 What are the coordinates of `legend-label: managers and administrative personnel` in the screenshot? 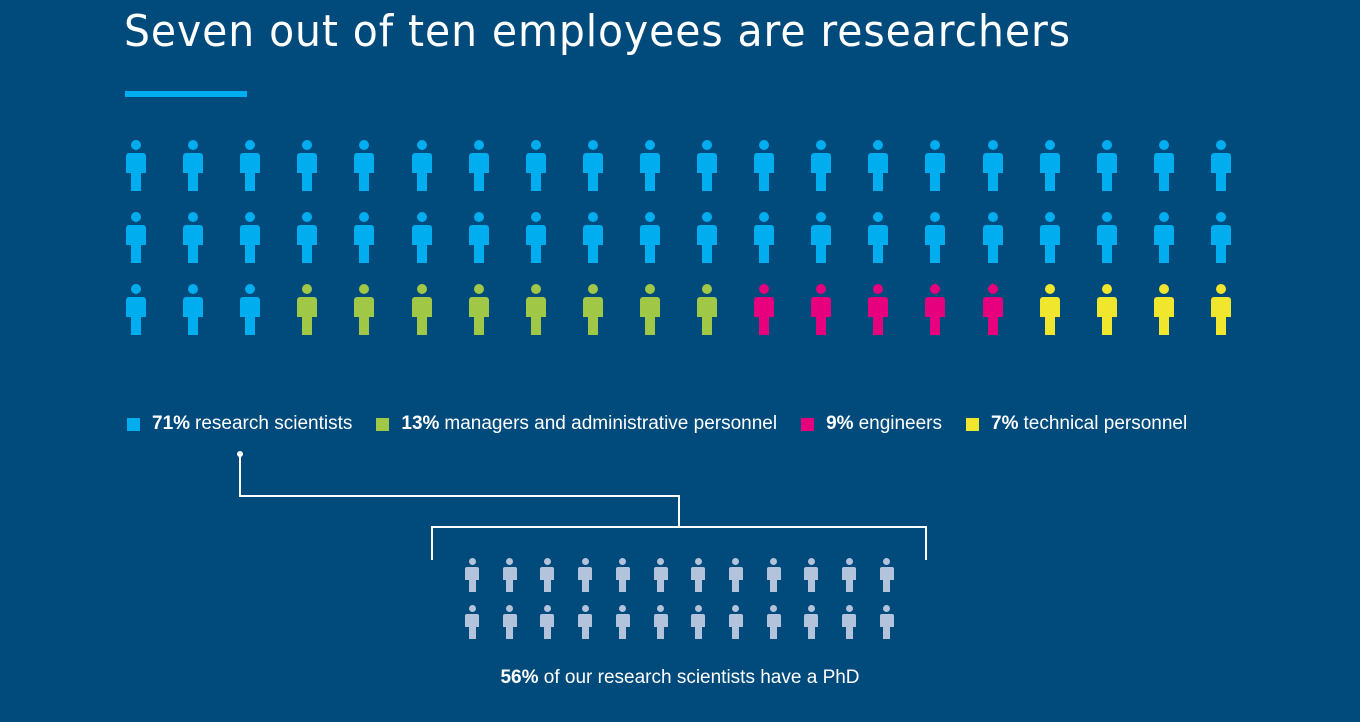 It's located at (611, 423).